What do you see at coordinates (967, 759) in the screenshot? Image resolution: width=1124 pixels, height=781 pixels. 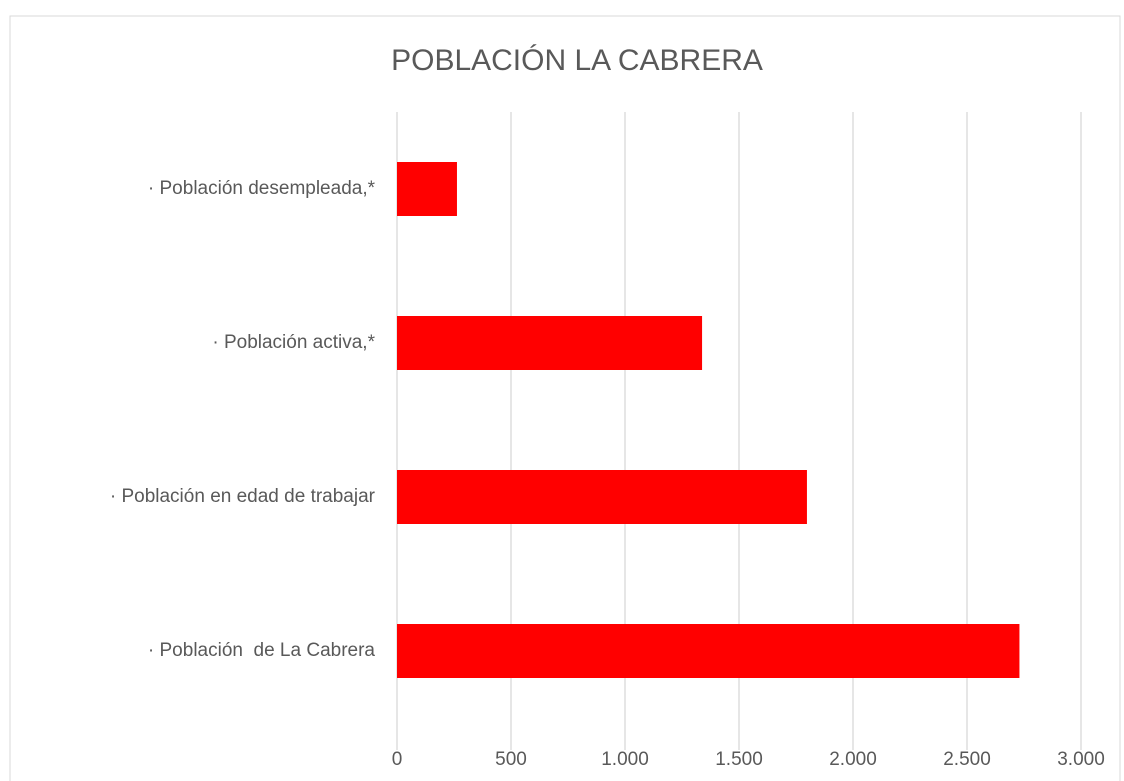 I see `x-tick-label: 2.500` at bounding box center [967, 759].